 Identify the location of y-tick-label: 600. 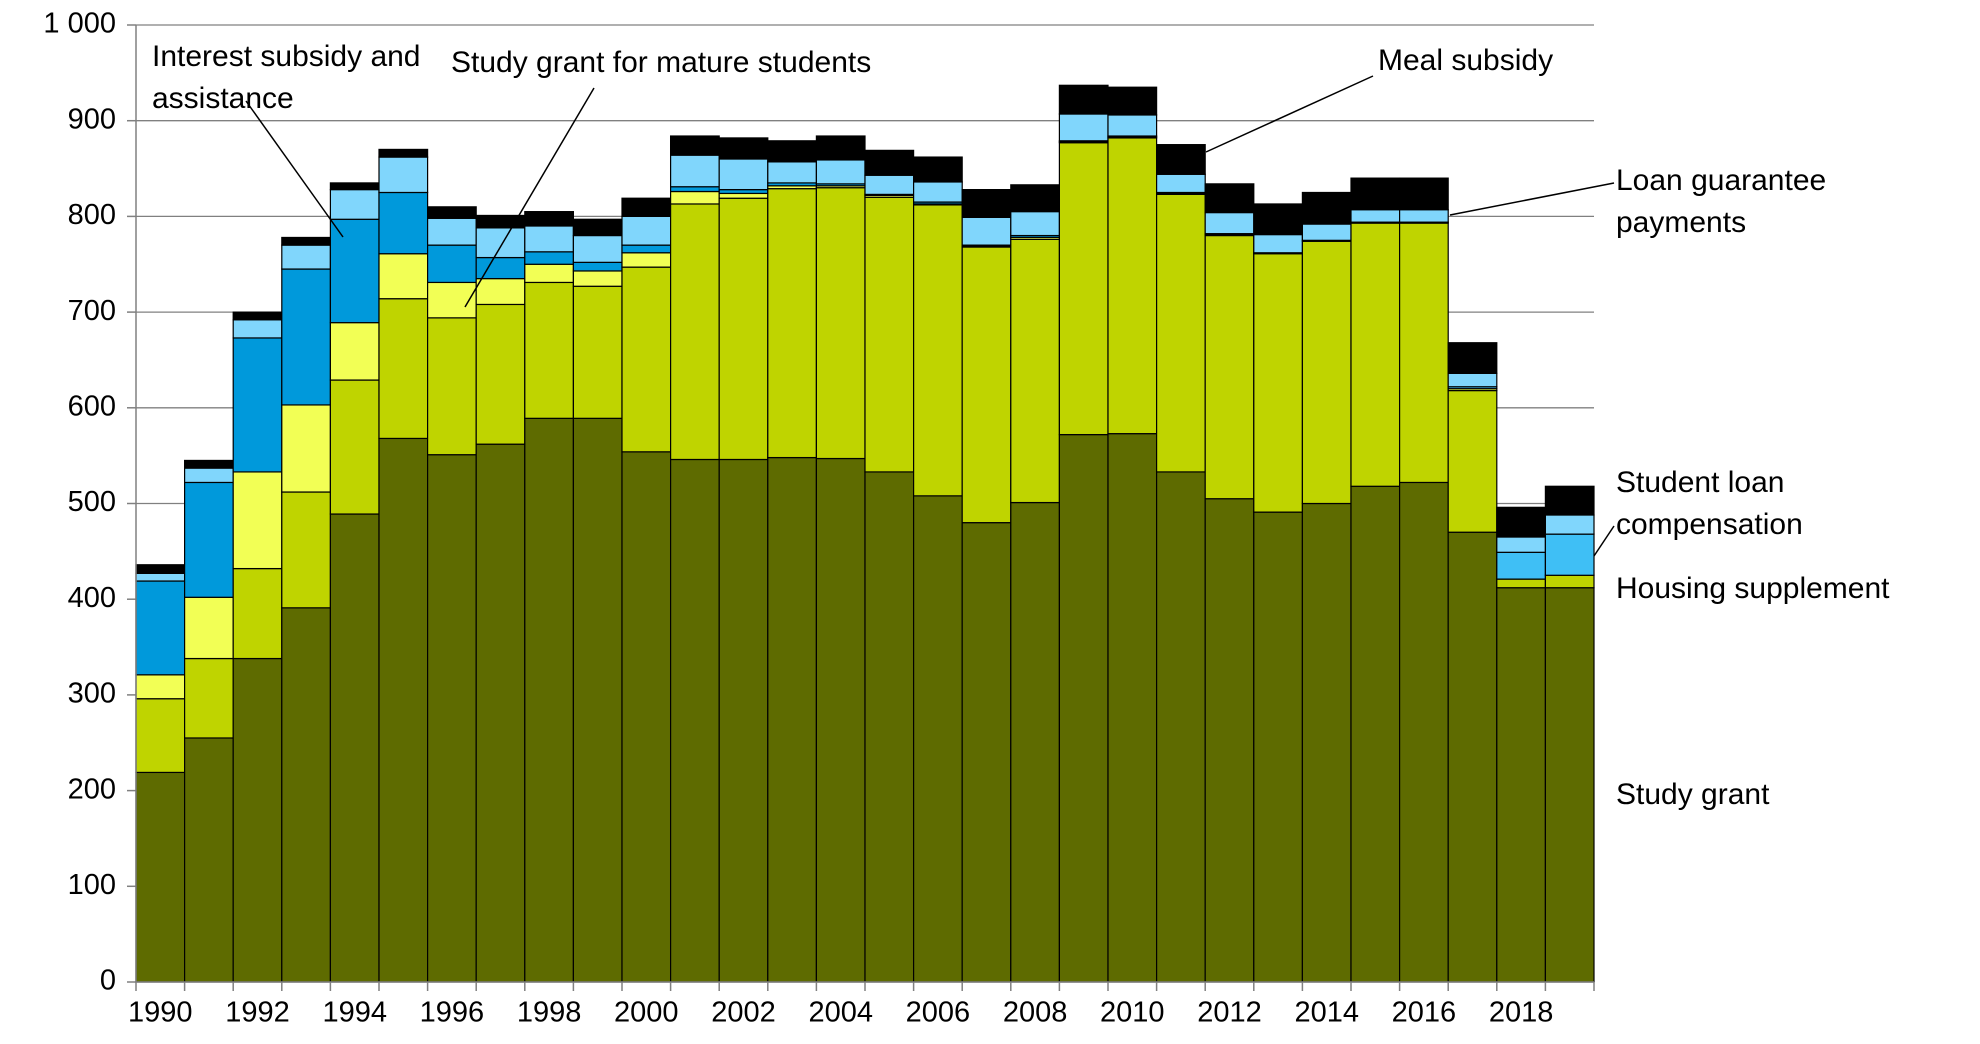
(92, 406).